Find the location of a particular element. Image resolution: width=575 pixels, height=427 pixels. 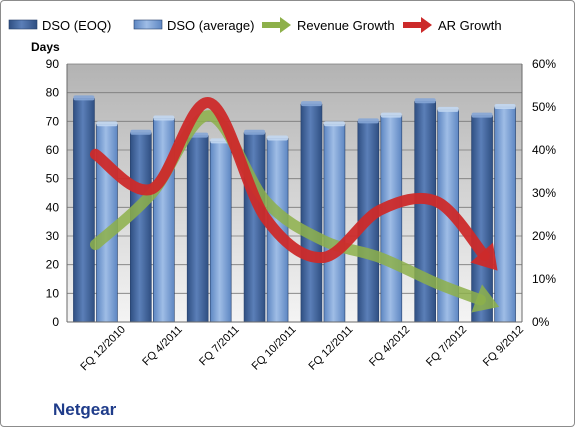

legend-label-ar-growth: AR Growth is located at coordinates (470, 25).